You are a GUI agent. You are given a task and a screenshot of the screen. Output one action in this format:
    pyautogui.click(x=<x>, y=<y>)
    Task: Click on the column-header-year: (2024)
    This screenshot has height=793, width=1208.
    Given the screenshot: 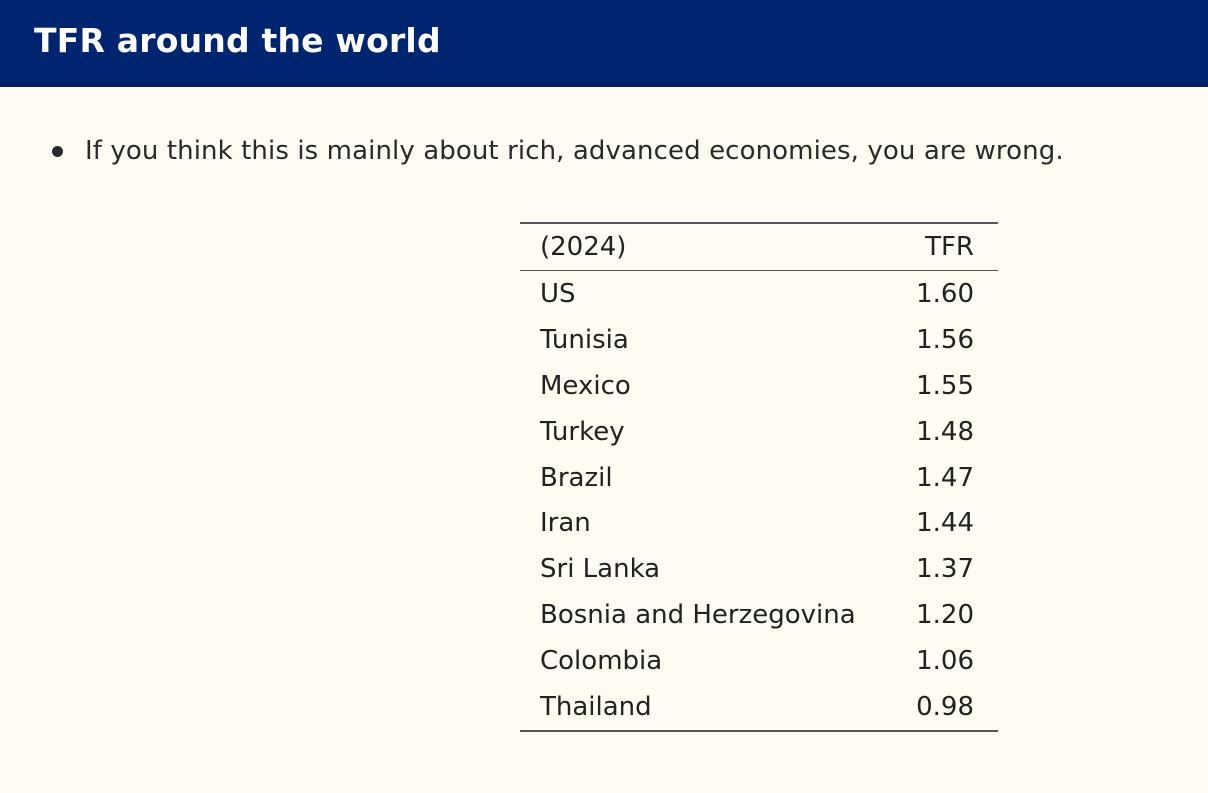 What is the action you would take?
    pyautogui.click(x=583, y=247)
    